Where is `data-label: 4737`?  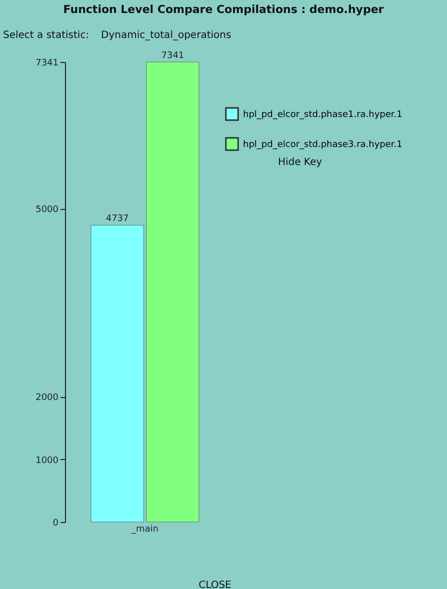
data-label: 4737 is located at coordinates (117, 219).